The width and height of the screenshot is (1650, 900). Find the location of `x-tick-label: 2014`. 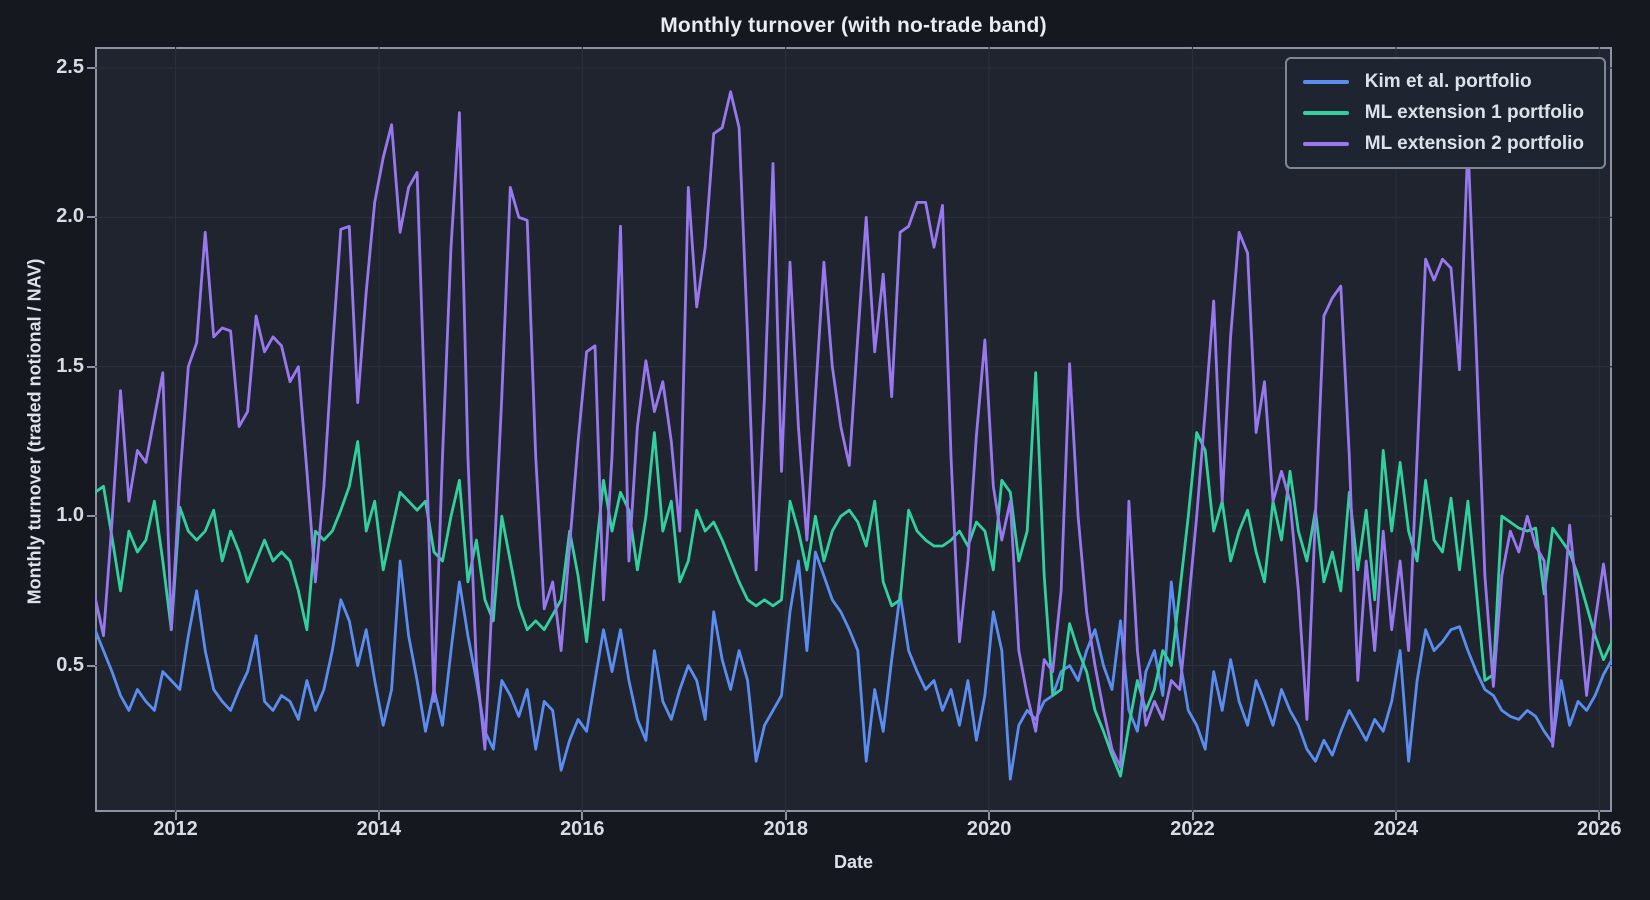

x-tick-label: 2014 is located at coordinates (379, 829).